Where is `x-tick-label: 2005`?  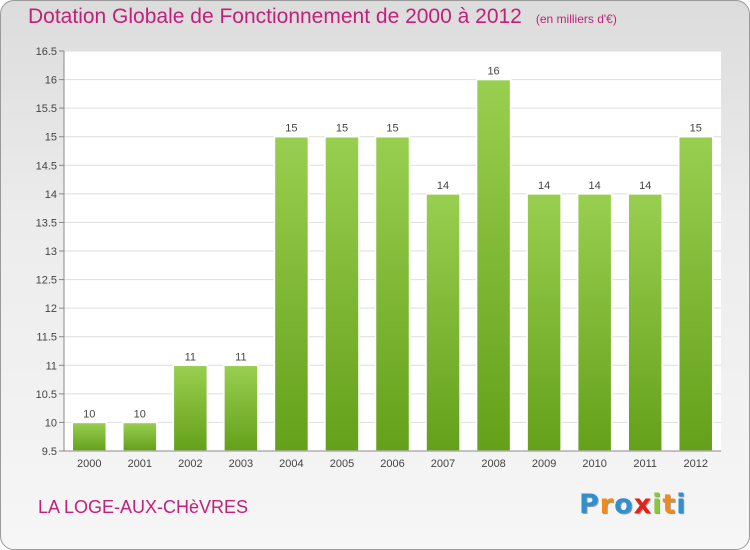 x-tick-label: 2005 is located at coordinates (342, 464).